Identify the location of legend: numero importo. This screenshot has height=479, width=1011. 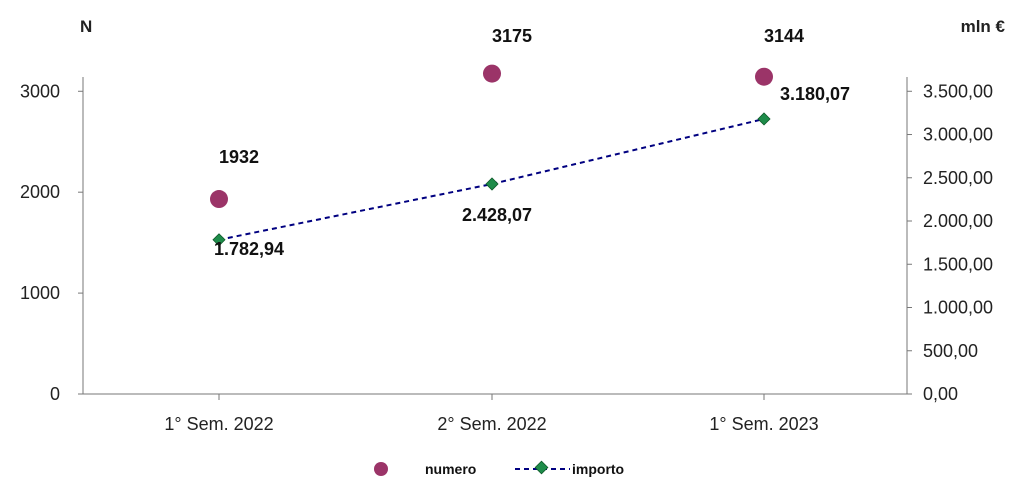
(499, 468).